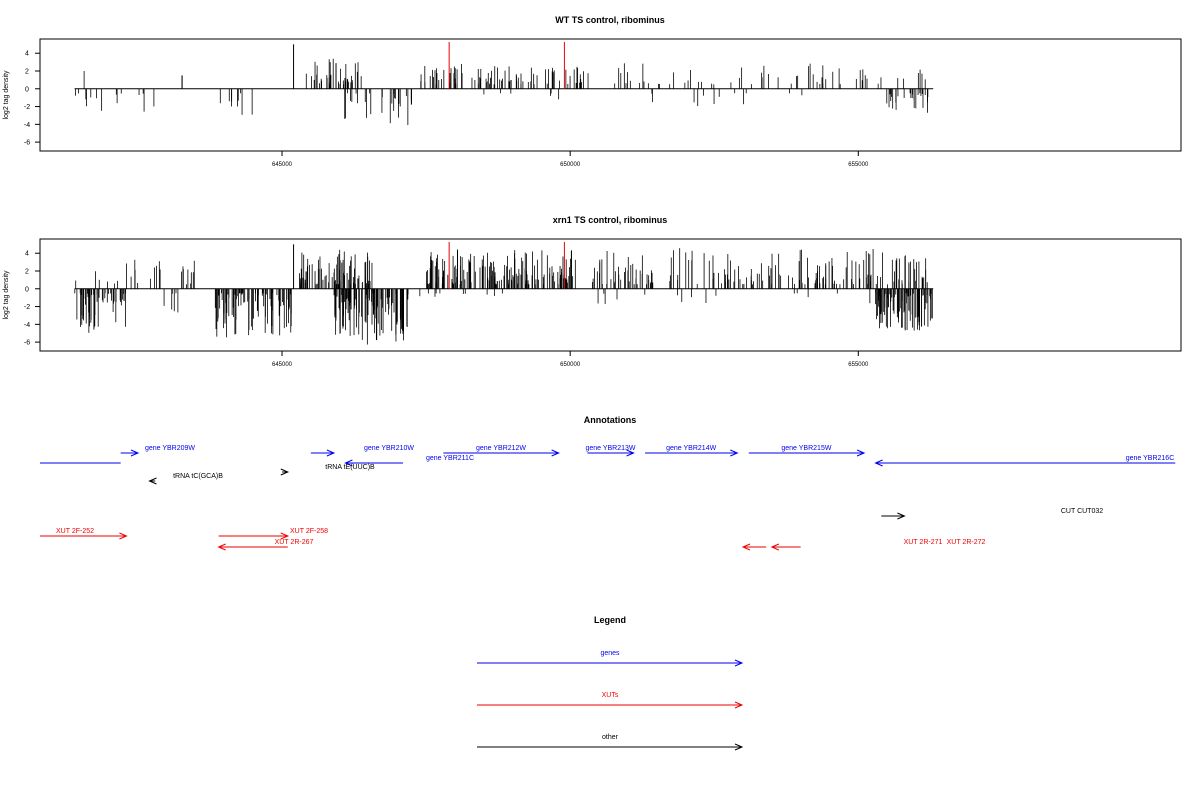 This screenshot has height=805, width=1200. I want to click on feature-other: tRNA tC(GCA)B, so click(185, 479).